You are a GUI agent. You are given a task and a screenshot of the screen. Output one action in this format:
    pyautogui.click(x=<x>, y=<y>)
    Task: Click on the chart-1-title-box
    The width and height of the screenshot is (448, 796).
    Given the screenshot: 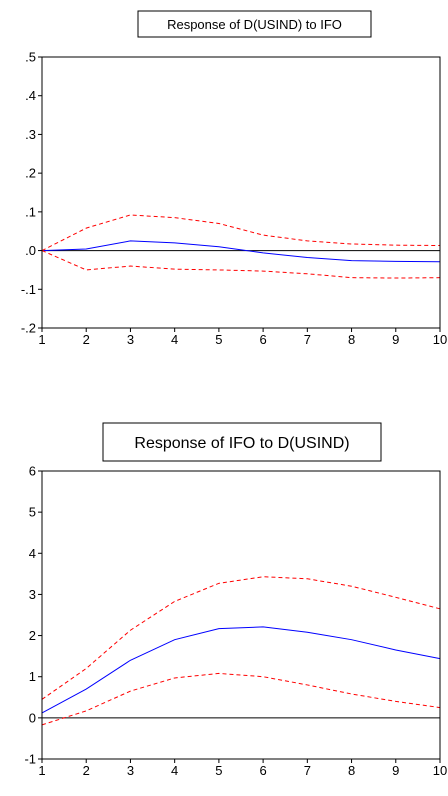 What is the action you would take?
    pyautogui.click(x=254, y=24)
    